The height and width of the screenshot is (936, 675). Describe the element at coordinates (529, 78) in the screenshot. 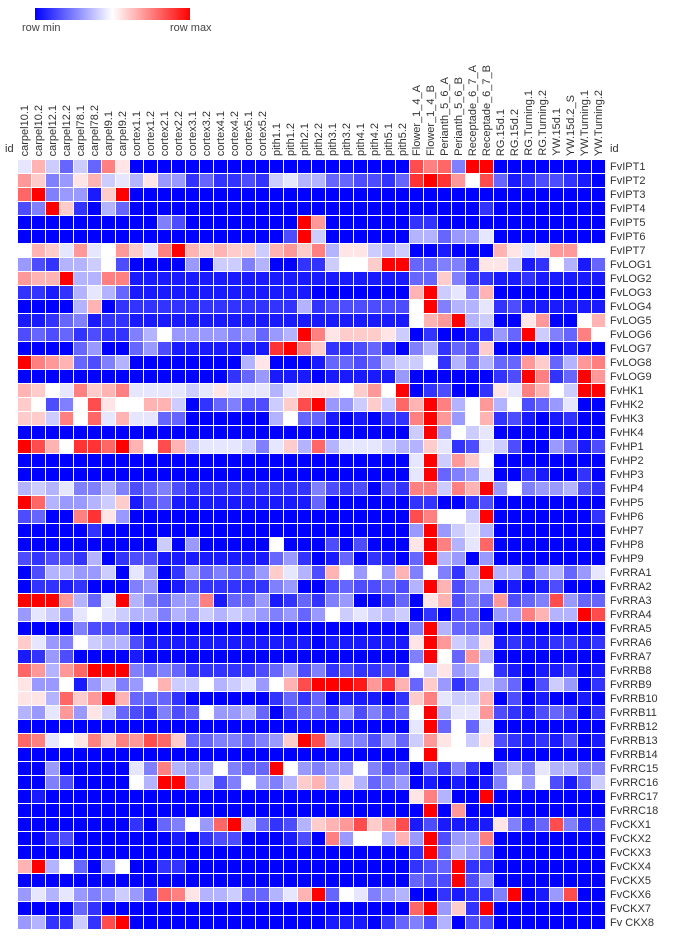

I see `column-label: RG.Turning.1` at that location.